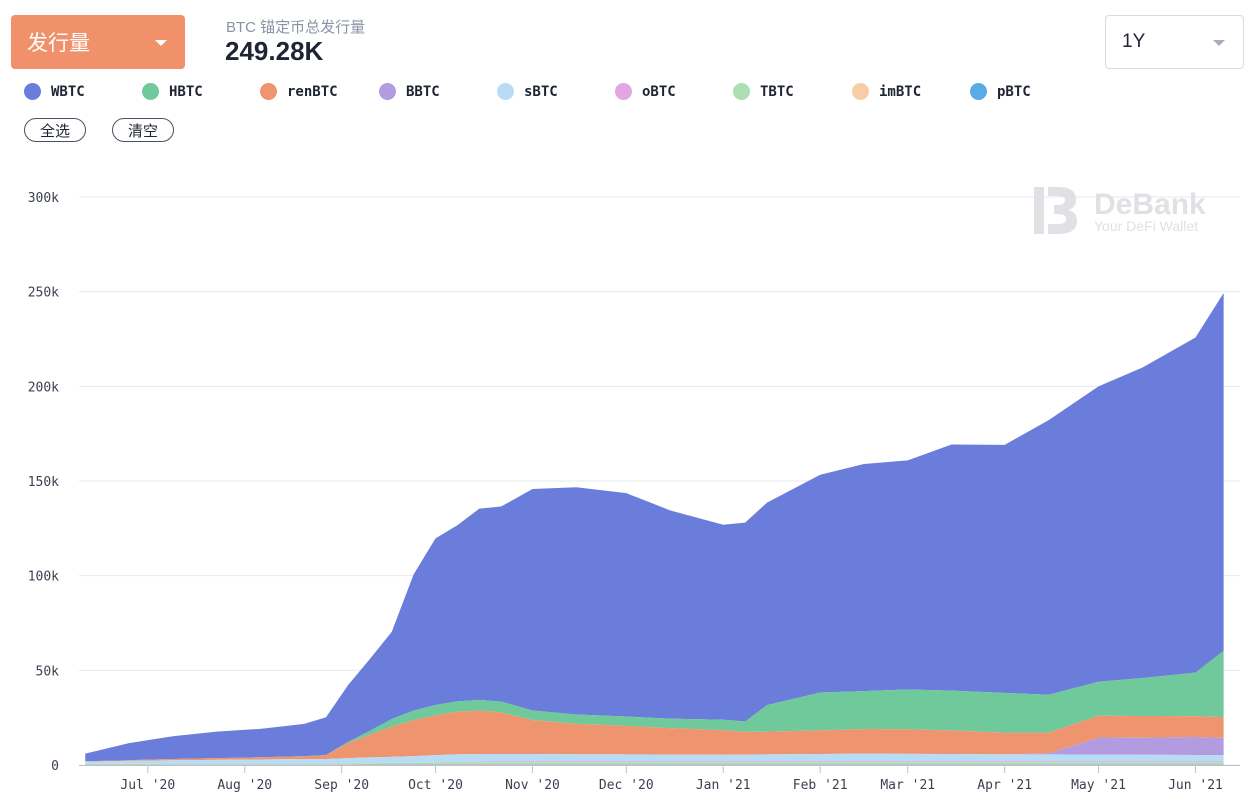 Image resolution: width=1258 pixels, height=812 pixels. I want to click on x-tick-label: Jun '21, so click(1195, 785).